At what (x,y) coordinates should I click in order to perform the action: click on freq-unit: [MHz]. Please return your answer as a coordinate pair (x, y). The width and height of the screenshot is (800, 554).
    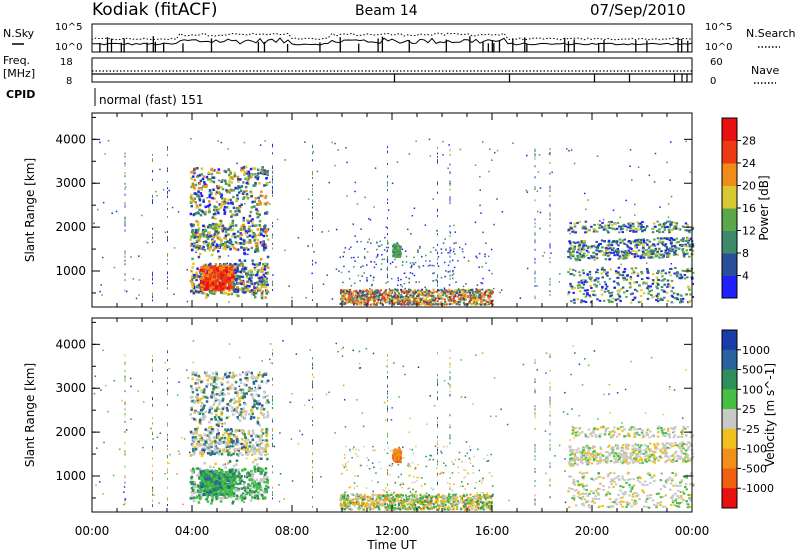
    Looking at the image, I should click on (19, 73).